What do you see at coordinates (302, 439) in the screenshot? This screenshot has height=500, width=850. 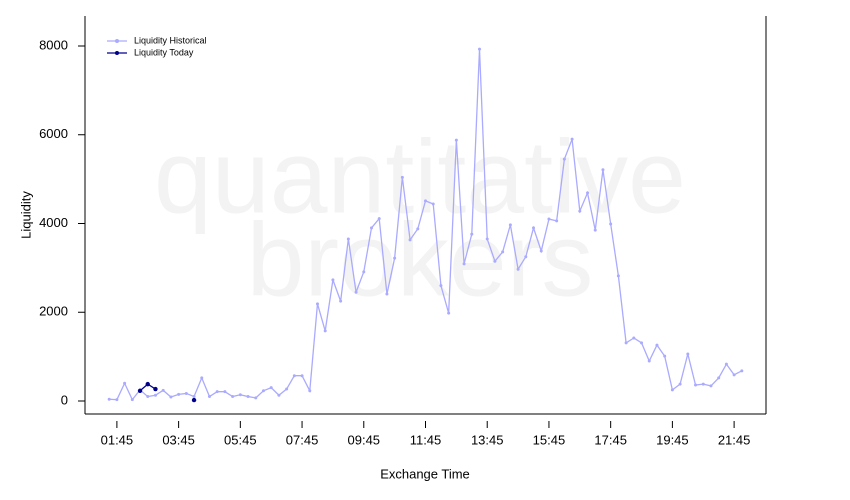 I see `x-tick-label: 07:45` at bounding box center [302, 439].